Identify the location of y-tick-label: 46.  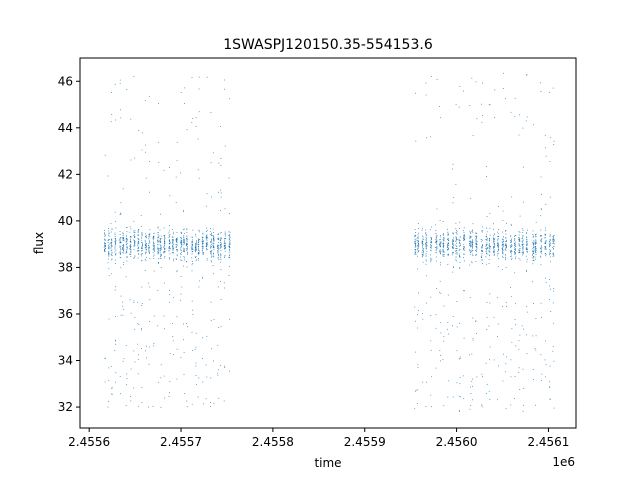
(65, 81).